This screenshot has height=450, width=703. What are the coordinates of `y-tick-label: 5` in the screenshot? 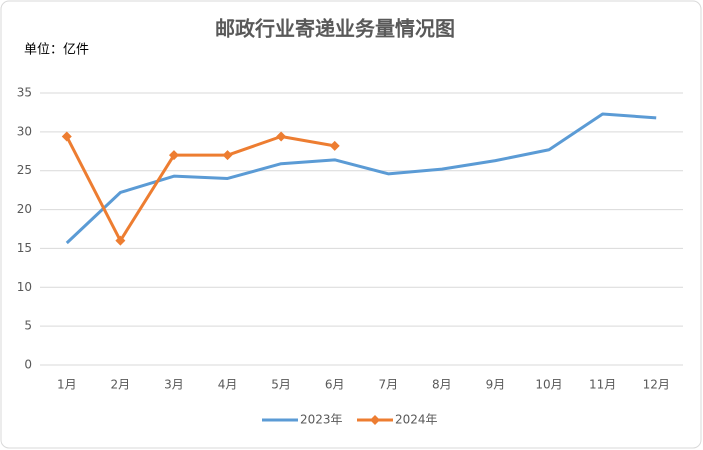 It's located at (28, 326).